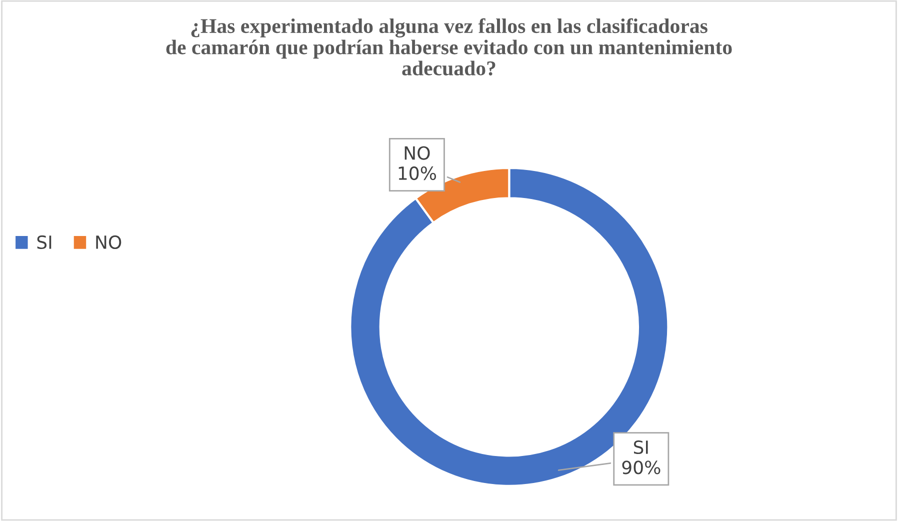 This screenshot has height=521, width=898. I want to click on legend-label: SI, so click(44, 242).